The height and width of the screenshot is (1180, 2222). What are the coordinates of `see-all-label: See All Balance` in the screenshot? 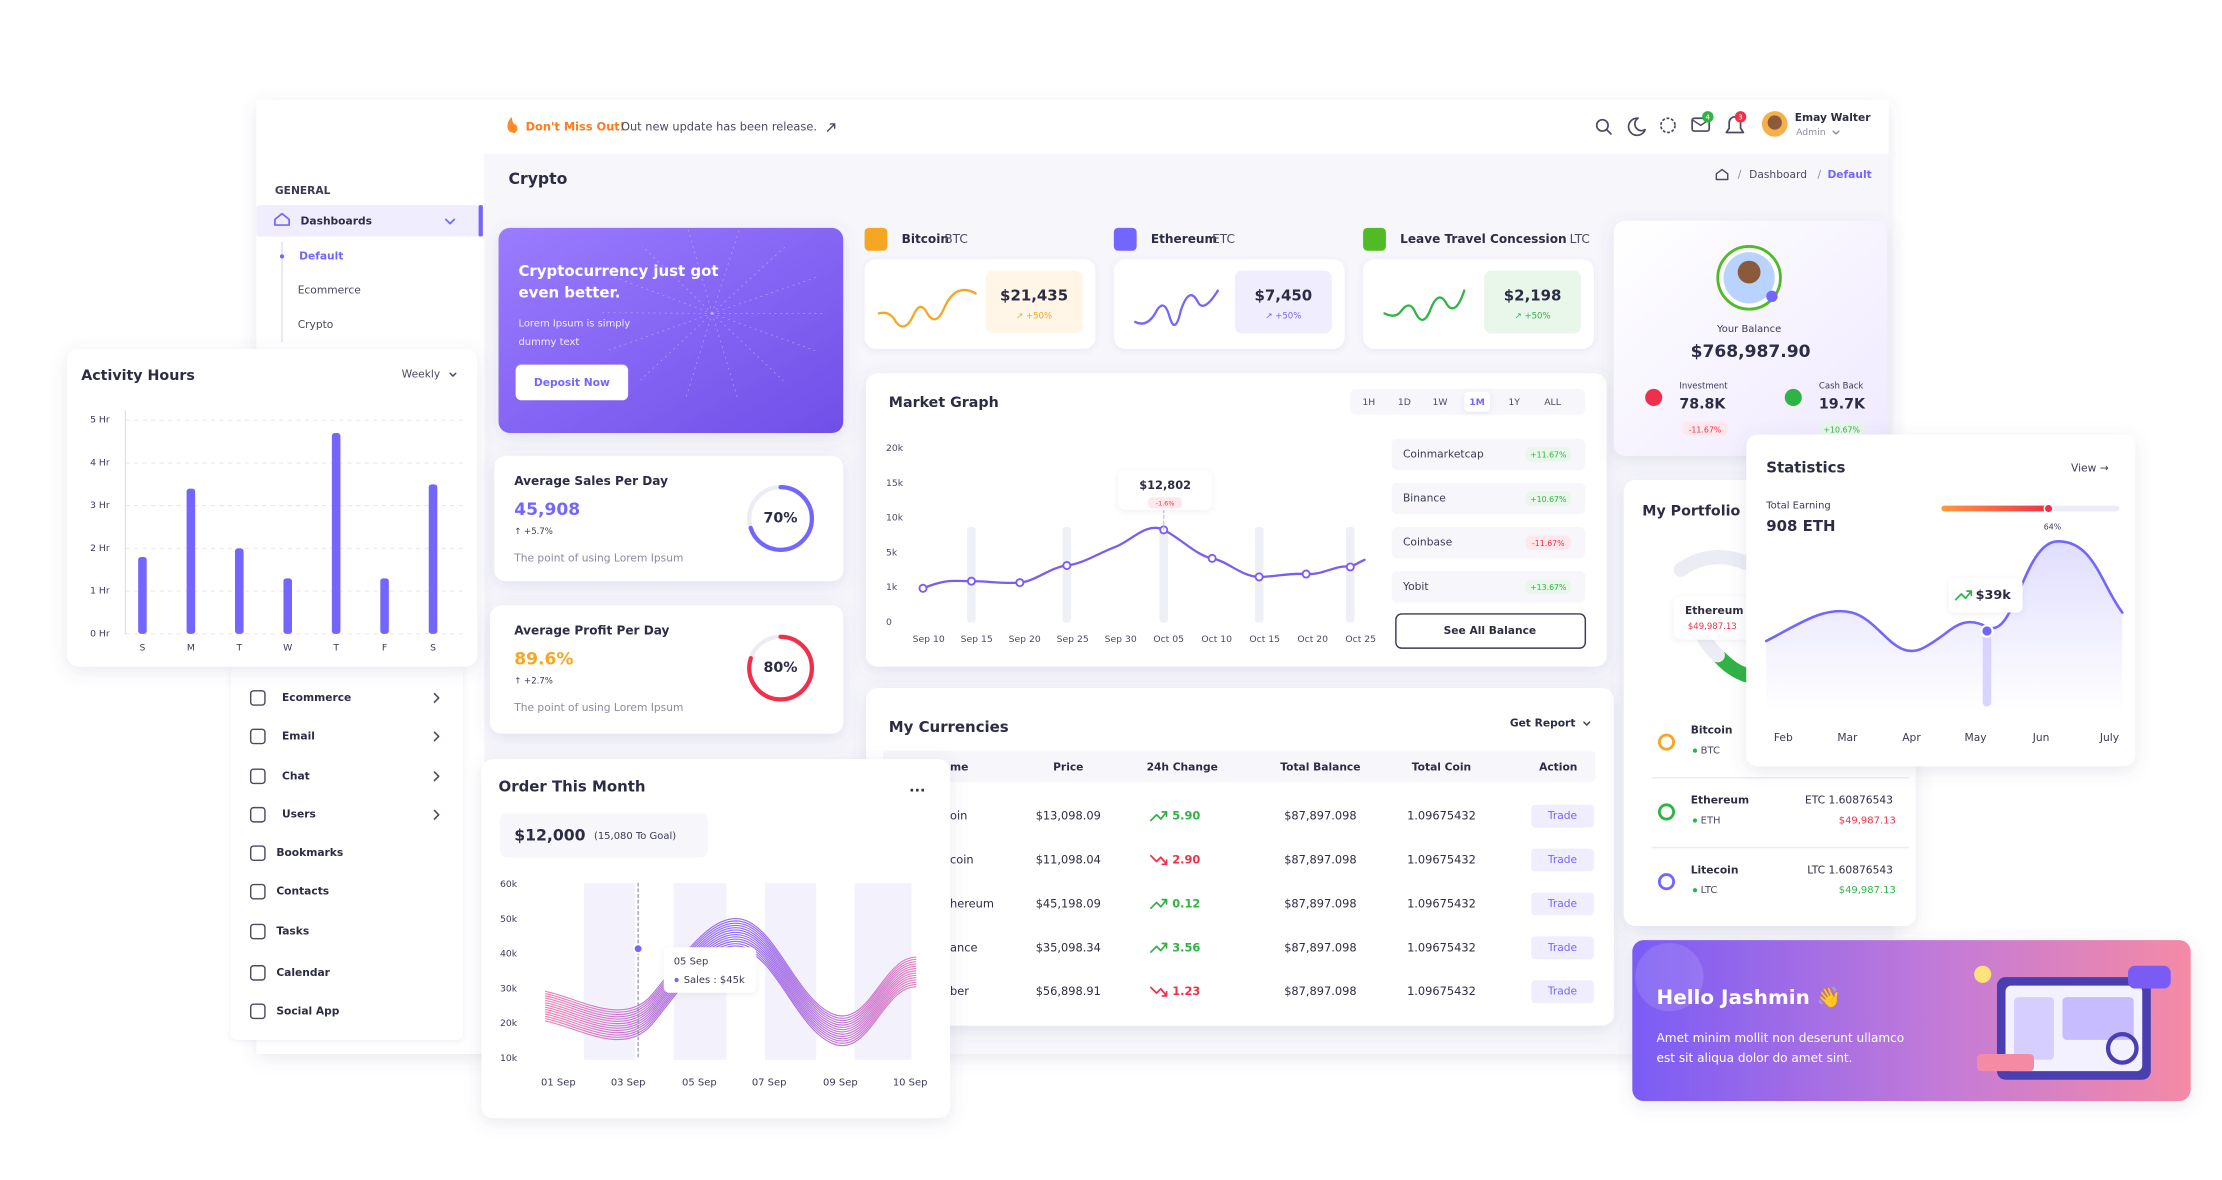 It's located at (1490, 630).